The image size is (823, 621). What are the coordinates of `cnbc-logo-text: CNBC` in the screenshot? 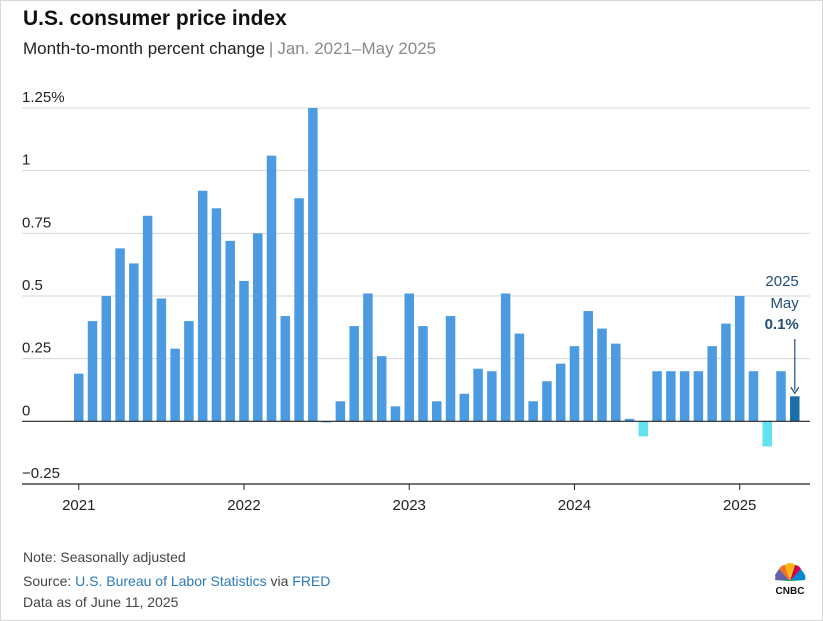 It's located at (790, 591).